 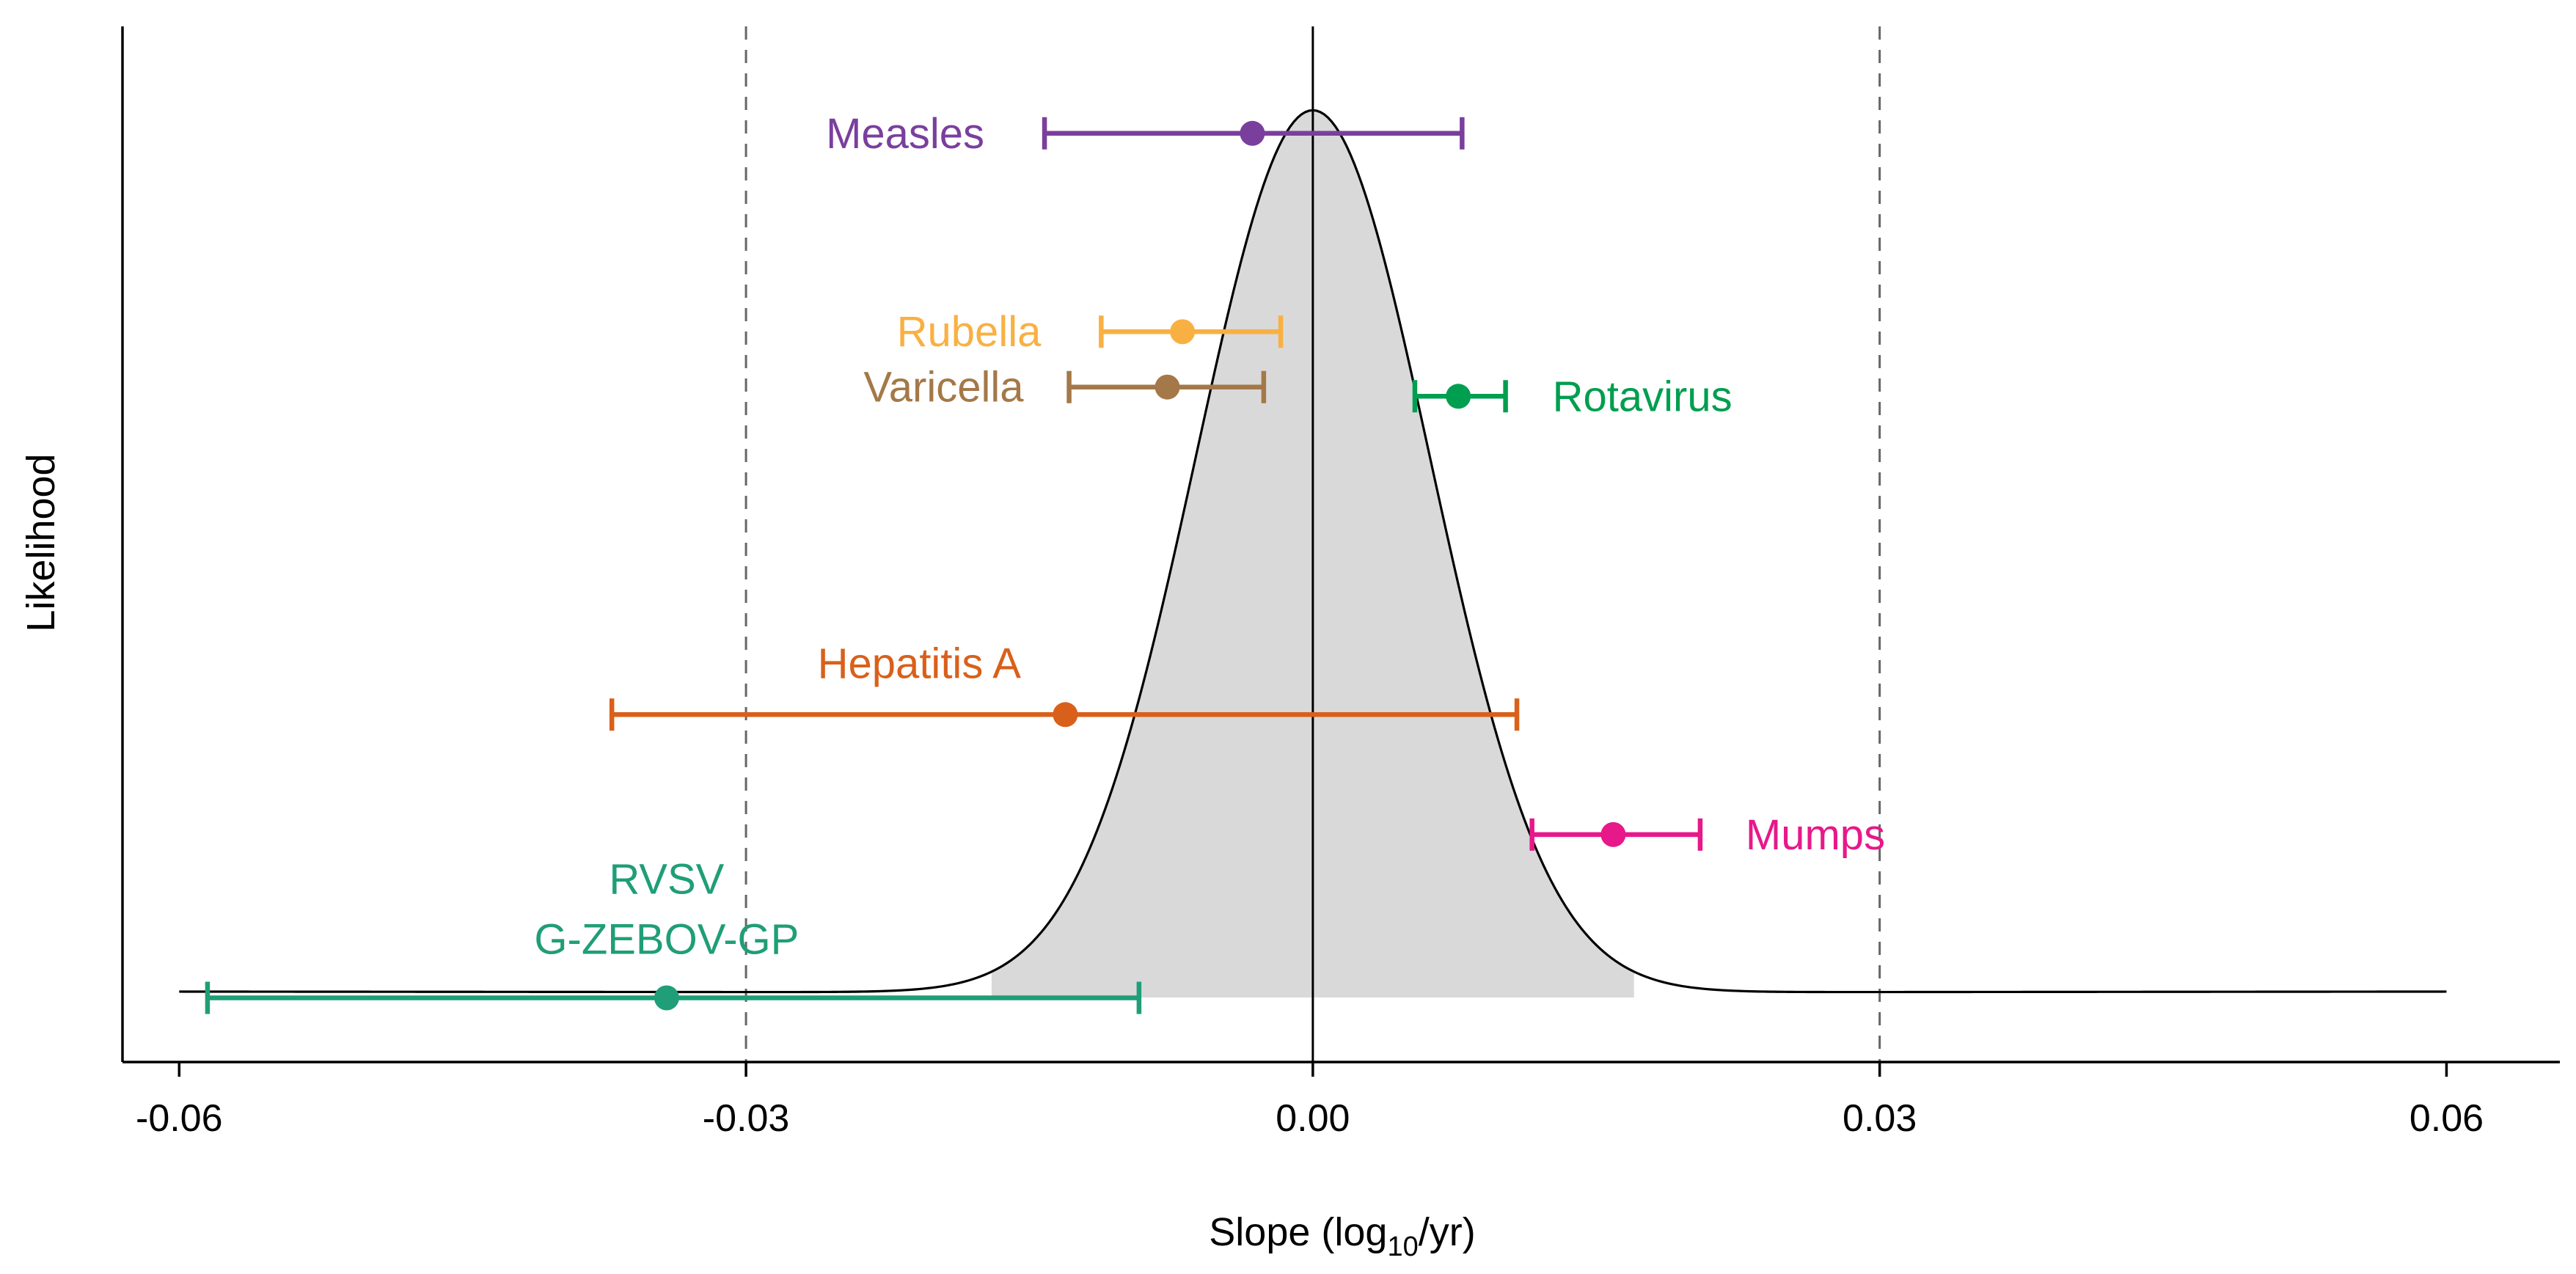 I want to click on series-varicella: Varicella, so click(x=1065, y=387).